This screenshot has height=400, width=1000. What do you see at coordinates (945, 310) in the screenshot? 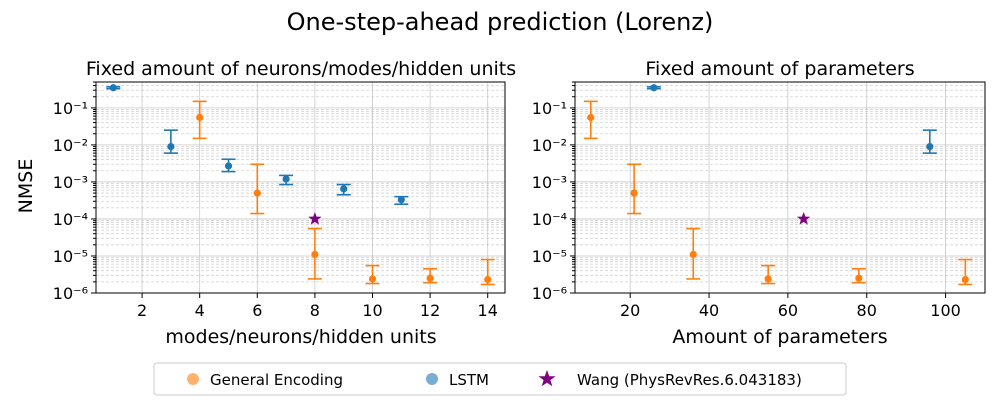
I see `x-tick-label: 100` at bounding box center [945, 310].